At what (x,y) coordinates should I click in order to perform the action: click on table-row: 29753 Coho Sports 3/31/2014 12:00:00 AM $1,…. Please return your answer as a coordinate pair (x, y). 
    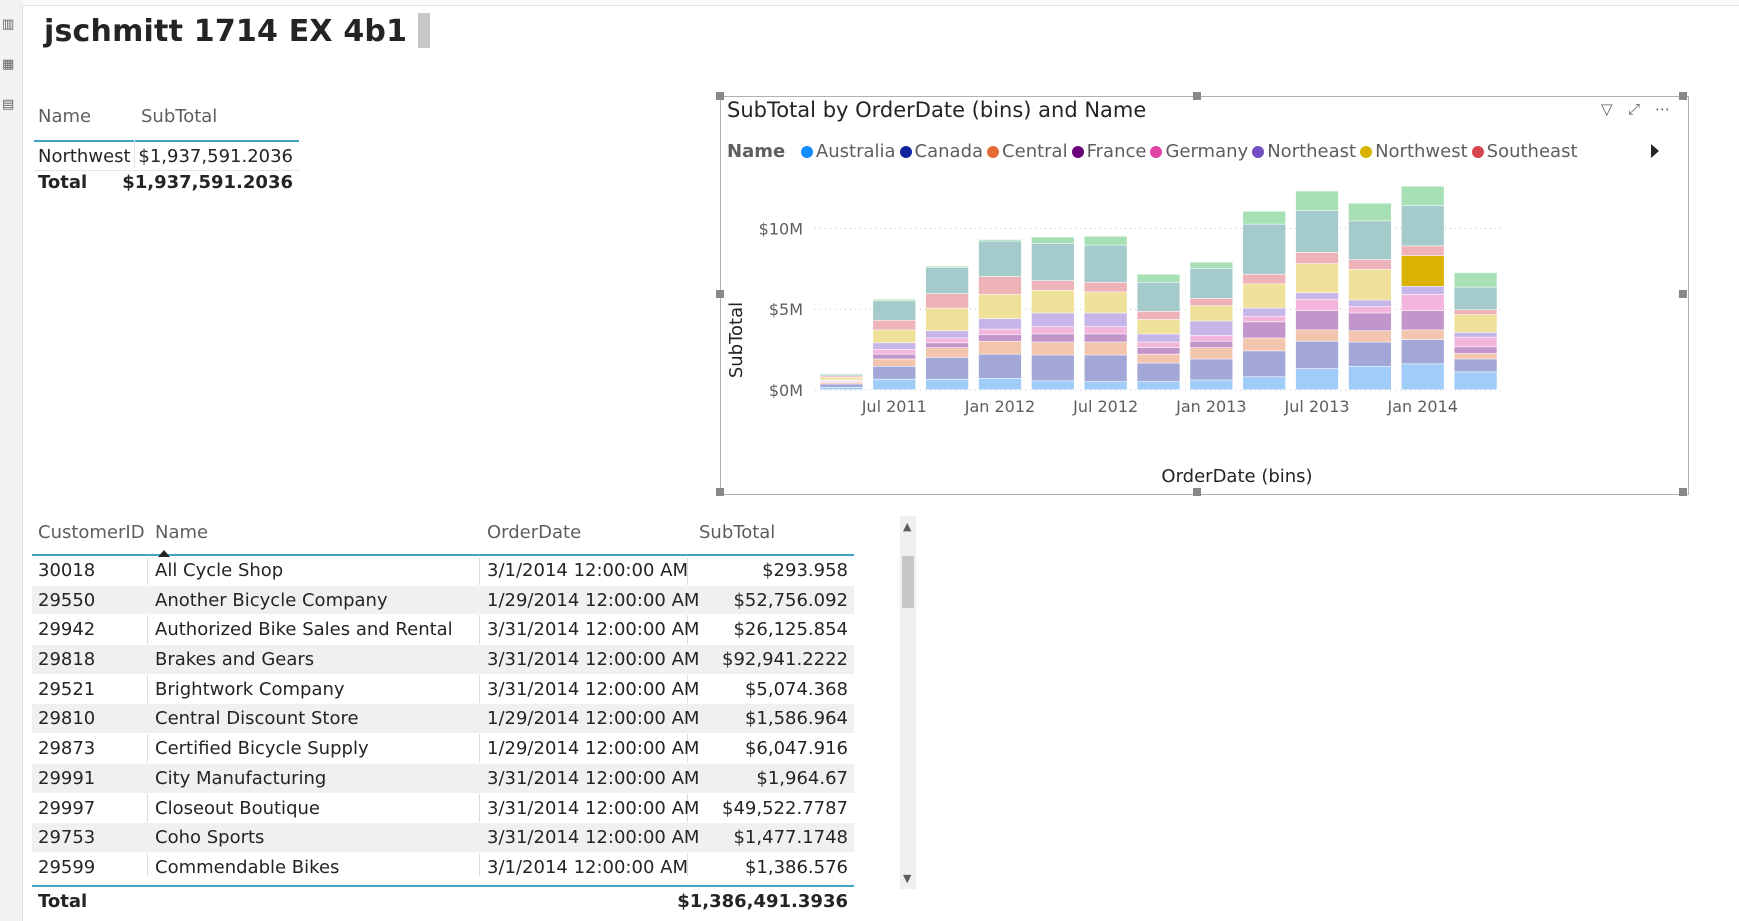
    Looking at the image, I should click on (443, 838).